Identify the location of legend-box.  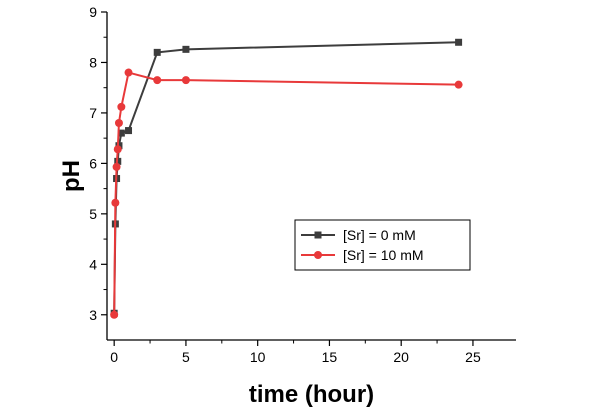
(382, 245).